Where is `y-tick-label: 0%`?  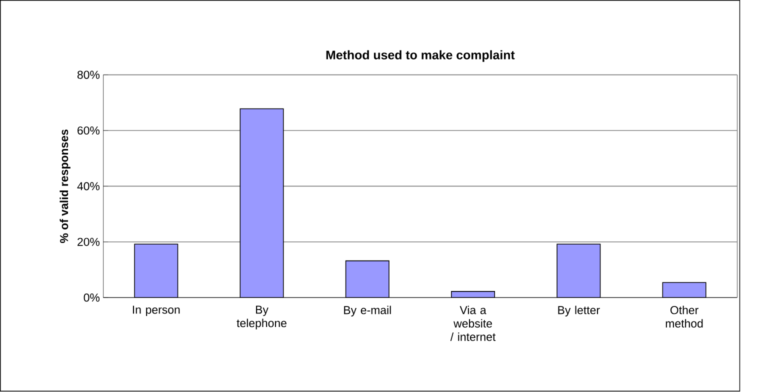
y-tick-label: 0% is located at coordinates (92, 298).